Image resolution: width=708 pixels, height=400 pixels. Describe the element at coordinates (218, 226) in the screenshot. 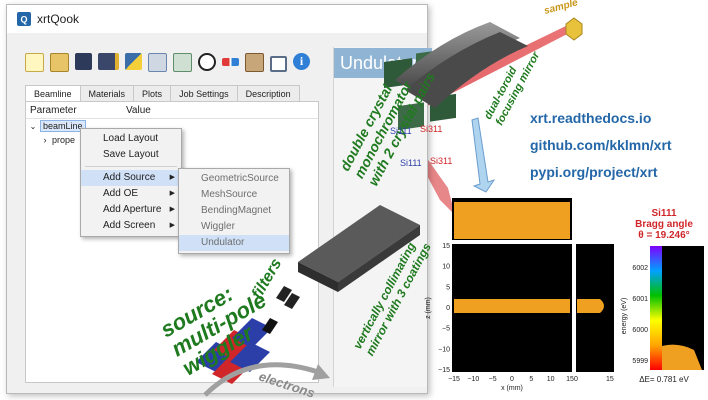

I see `submenu-item-wiggler: Wiggler` at that location.